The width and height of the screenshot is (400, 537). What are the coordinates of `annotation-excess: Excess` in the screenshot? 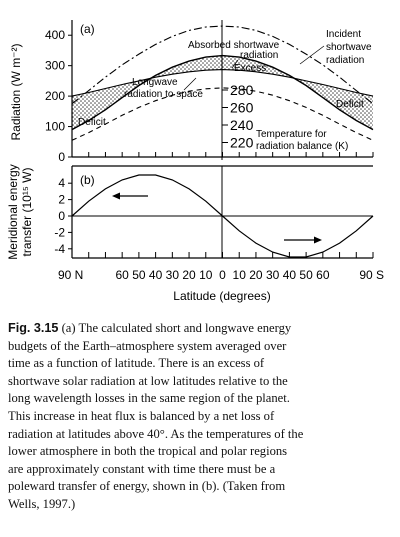 It's located at (250, 68).